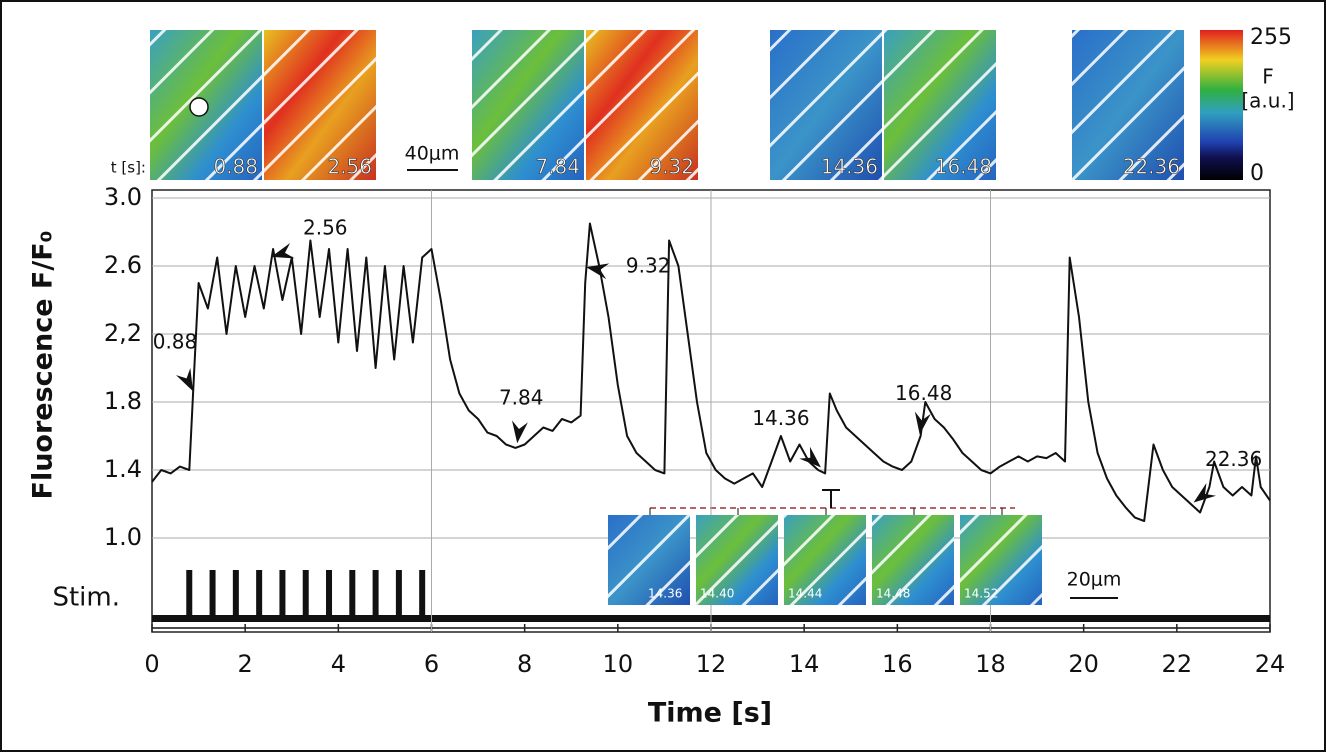  What do you see at coordinates (557, 167) in the screenshot?
I see `image-time: 7.84` at bounding box center [557, 167].